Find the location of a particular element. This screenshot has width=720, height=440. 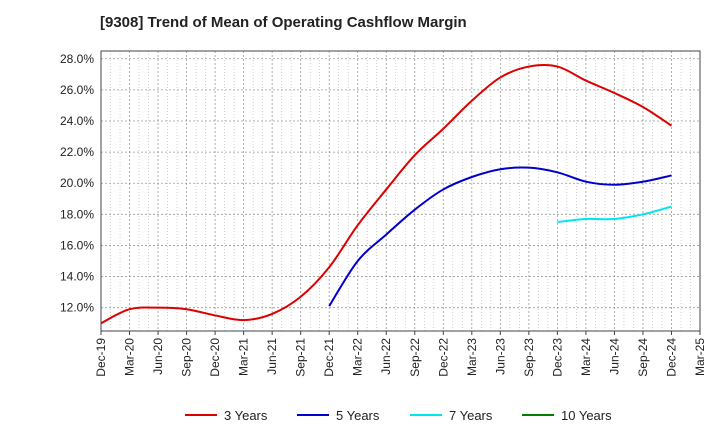

y-tick-label: 26.0% is located at coordinates (77, 90).